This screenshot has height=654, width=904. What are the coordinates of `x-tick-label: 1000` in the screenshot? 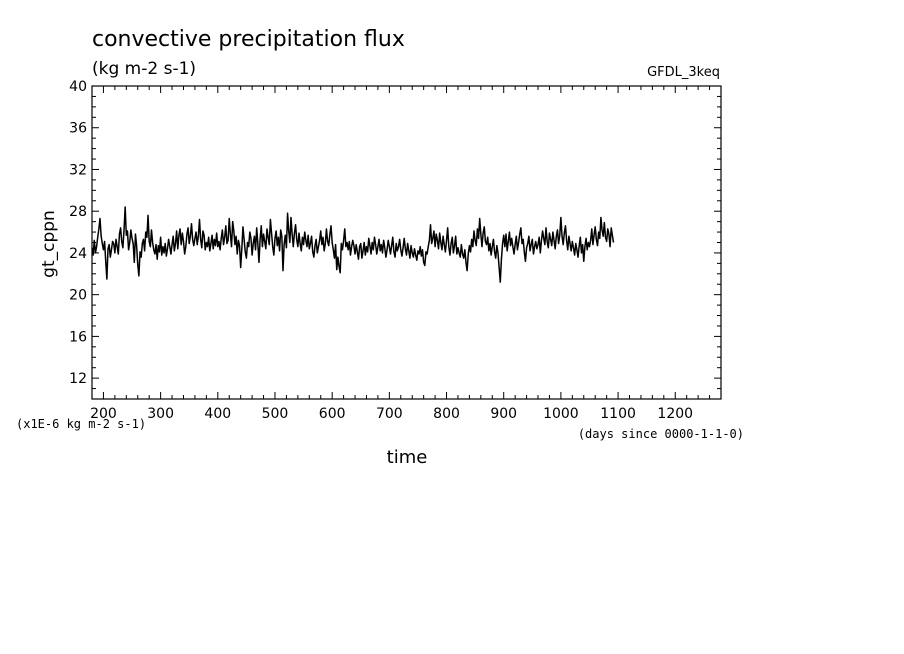 It's located at (561, 414).